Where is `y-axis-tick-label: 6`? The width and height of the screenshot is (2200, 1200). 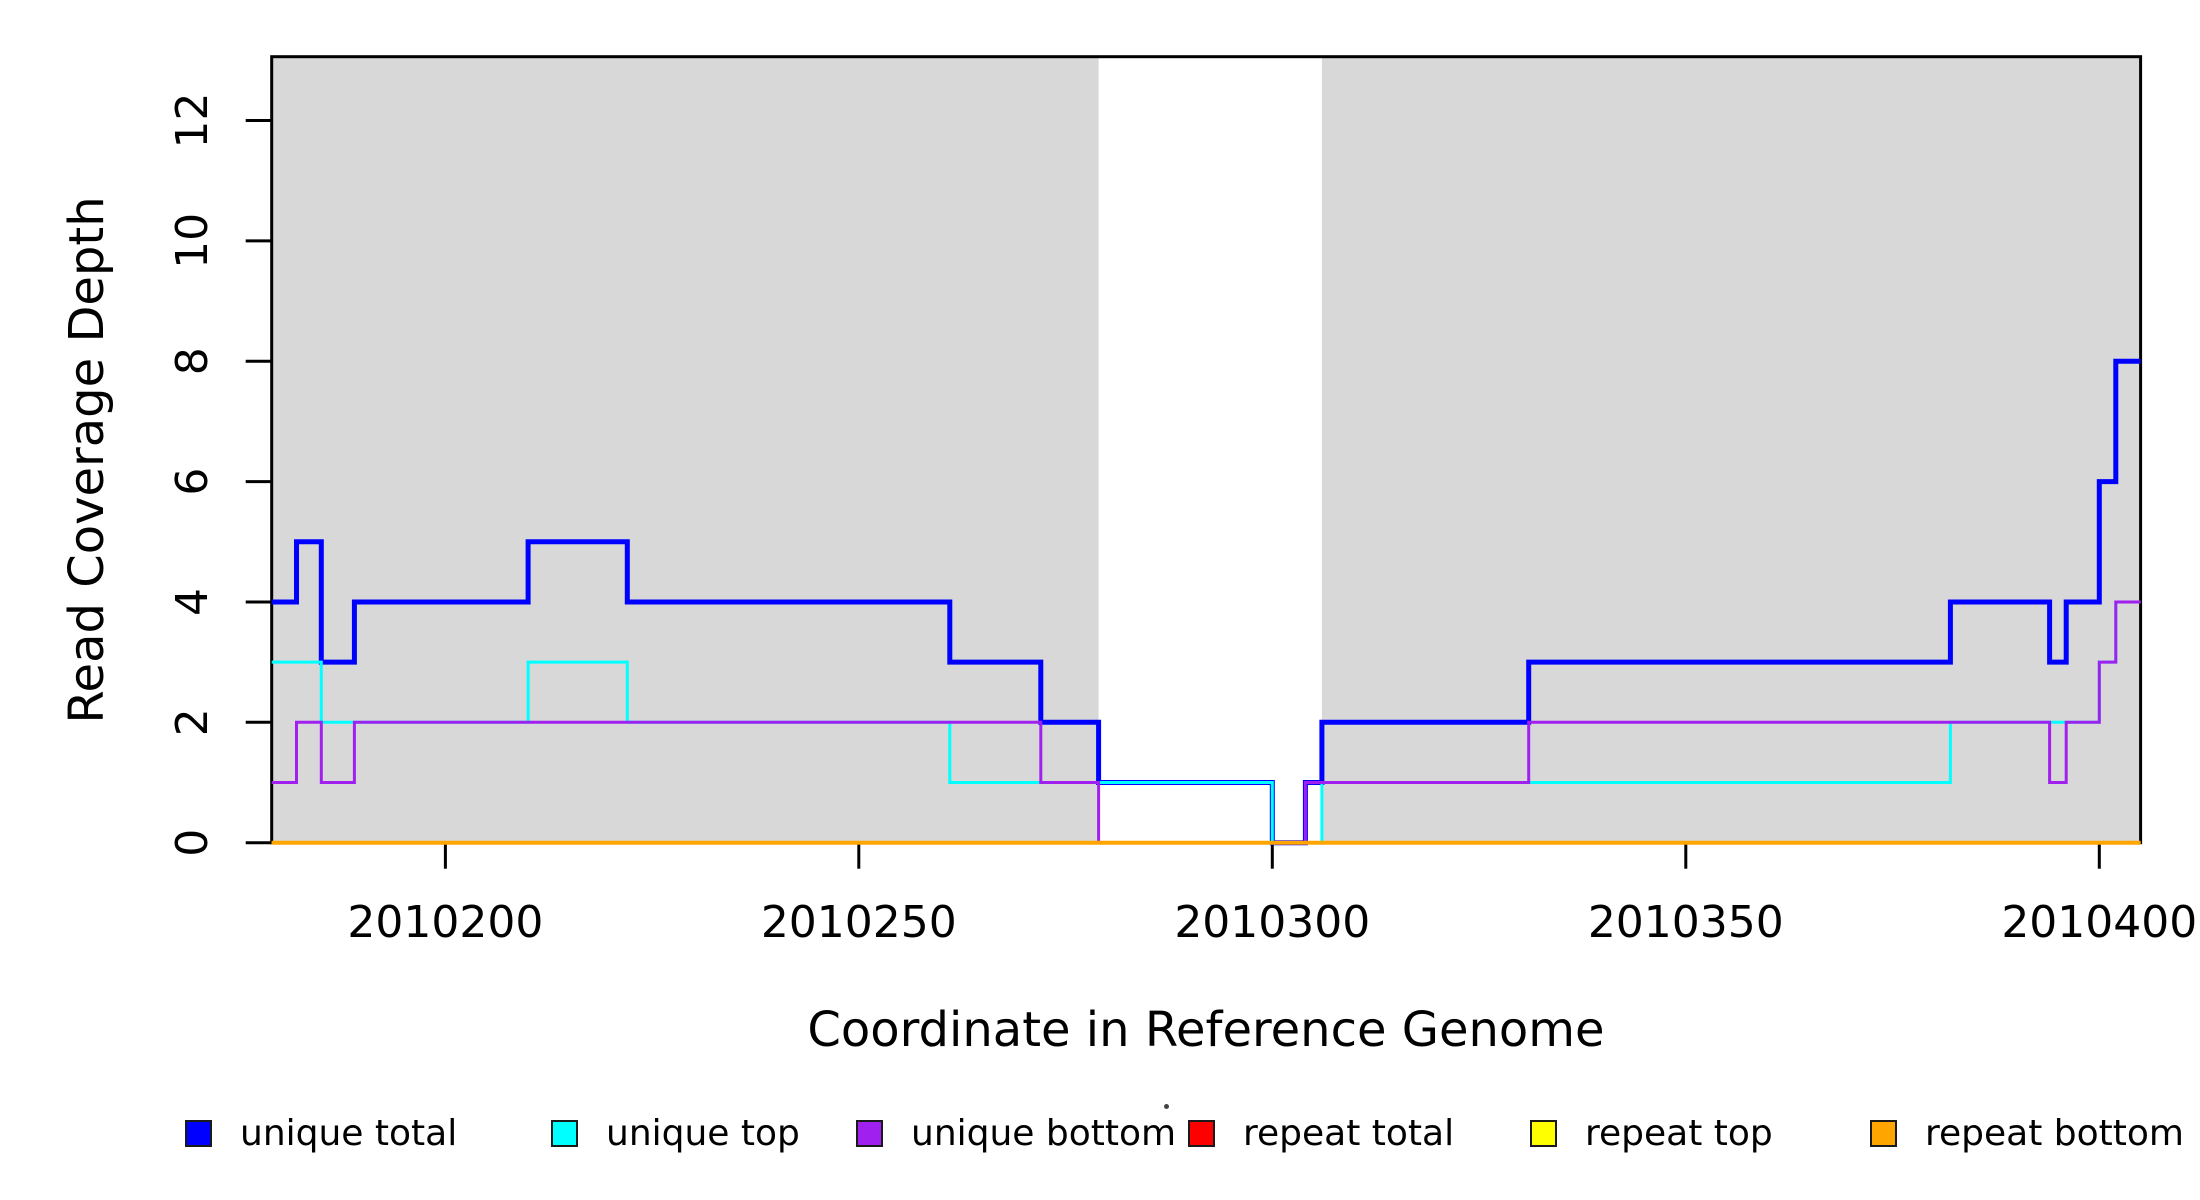
y-axis-tick-label: 6 is located at coordinates (192, 482).